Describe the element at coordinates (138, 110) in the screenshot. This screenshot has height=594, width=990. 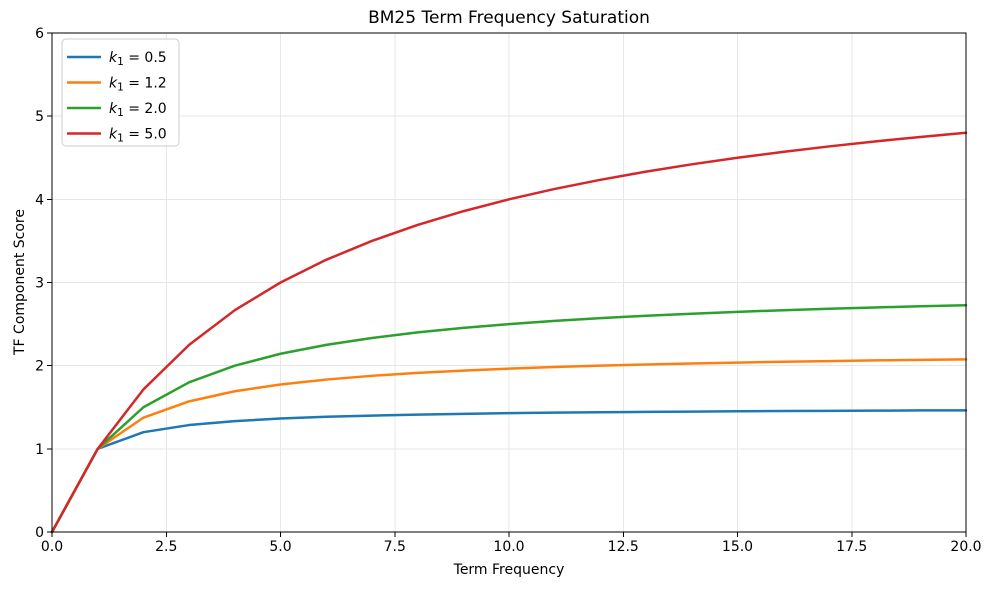
I see `legend-label: k1 = 2.0` at that location.